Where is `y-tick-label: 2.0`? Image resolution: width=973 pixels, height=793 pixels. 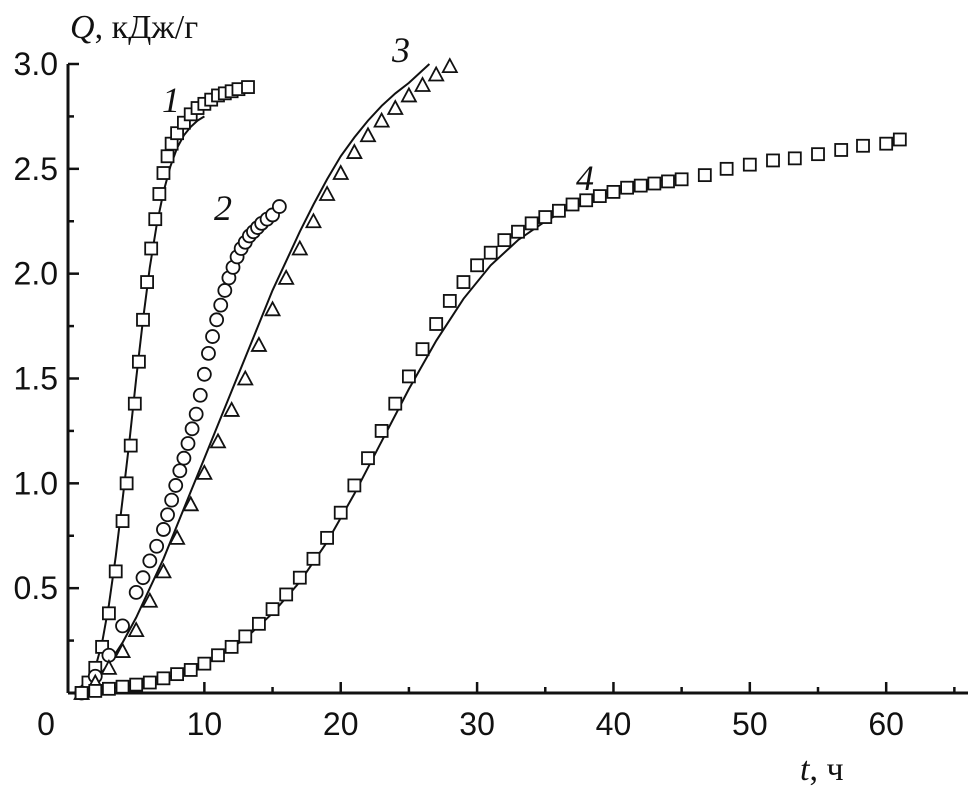 y-tick-label: 2.0 is located at coordinates (36, 274).